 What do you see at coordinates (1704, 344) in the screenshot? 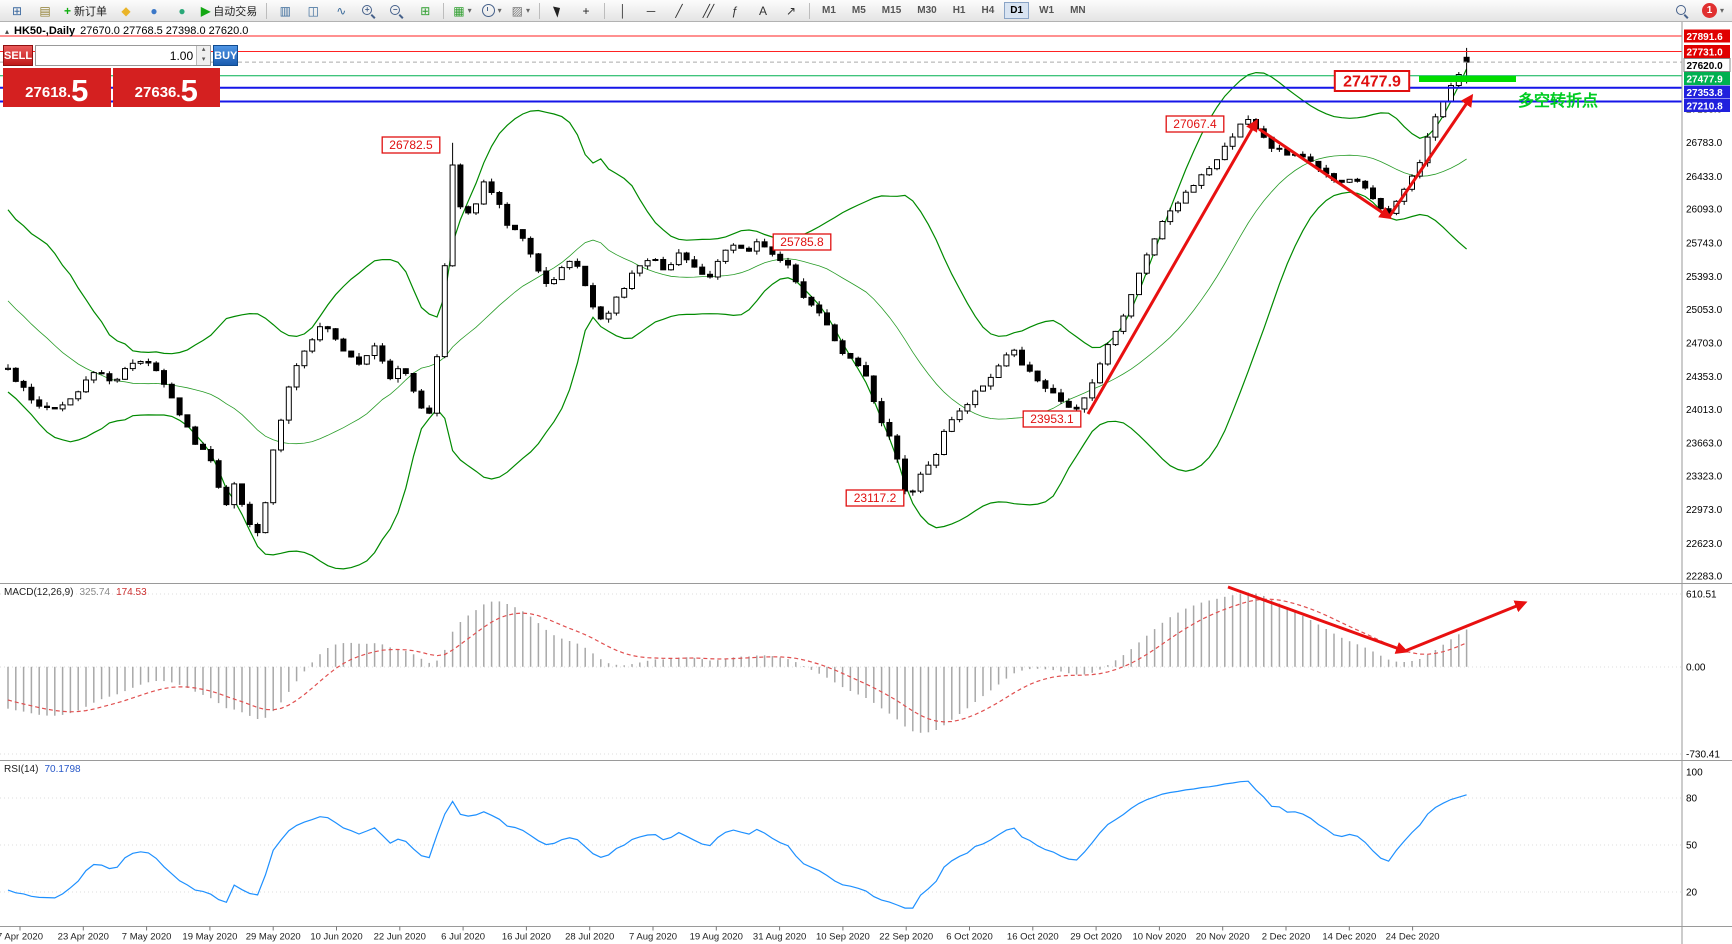
I see `price-axis-label: 24703.0` at bounding box center [1704, 344].